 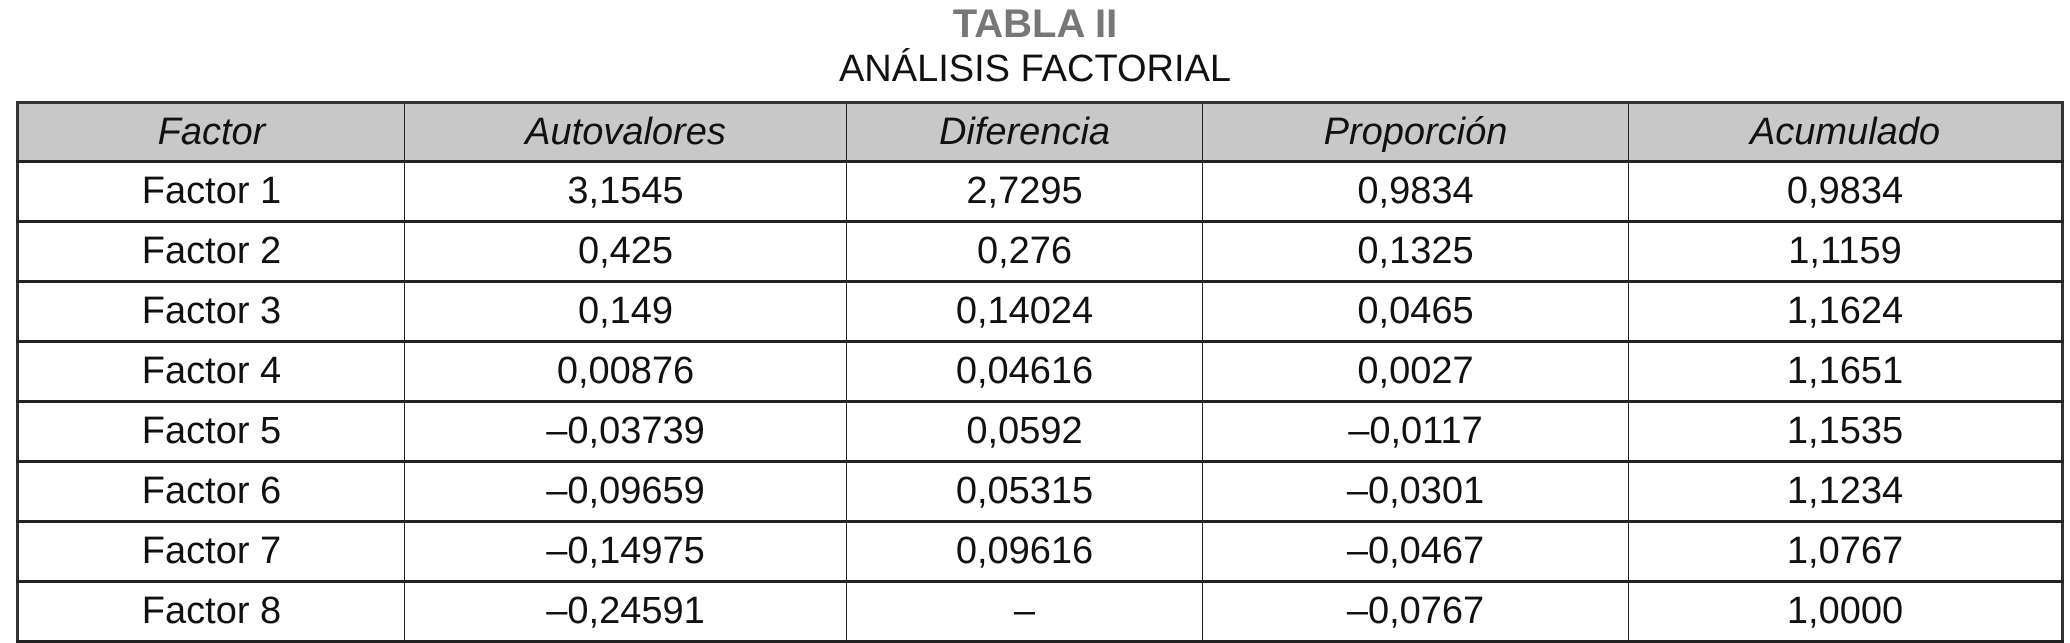 What do you see at coordinates (1024, 611) in the screenshot?
I see `table-cell: –` at bounding box center [1024, 611].